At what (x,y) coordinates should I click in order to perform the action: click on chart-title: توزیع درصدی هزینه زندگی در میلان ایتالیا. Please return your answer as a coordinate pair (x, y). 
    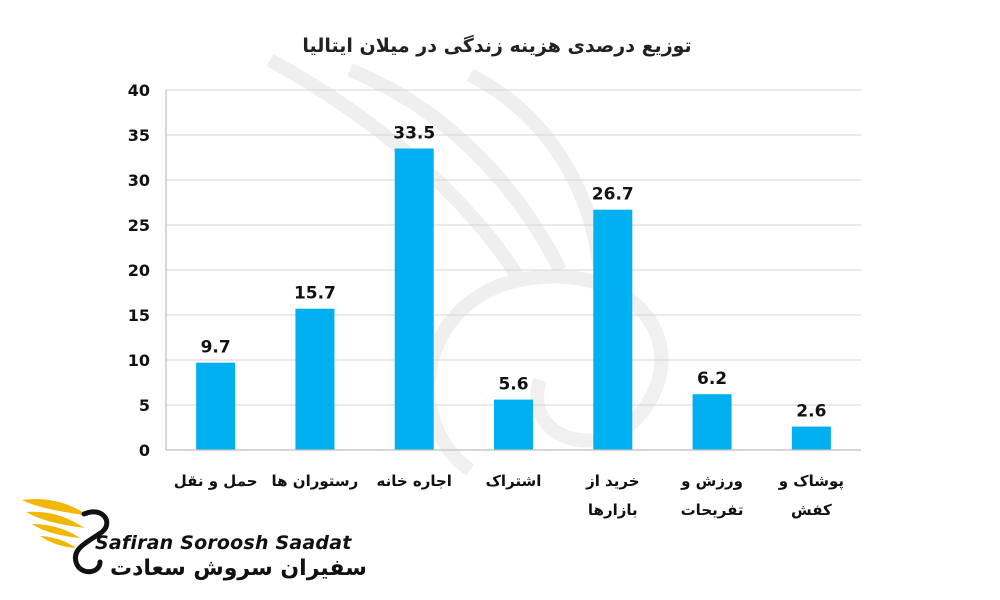
    Looking at the image, I should click on (496, 45).